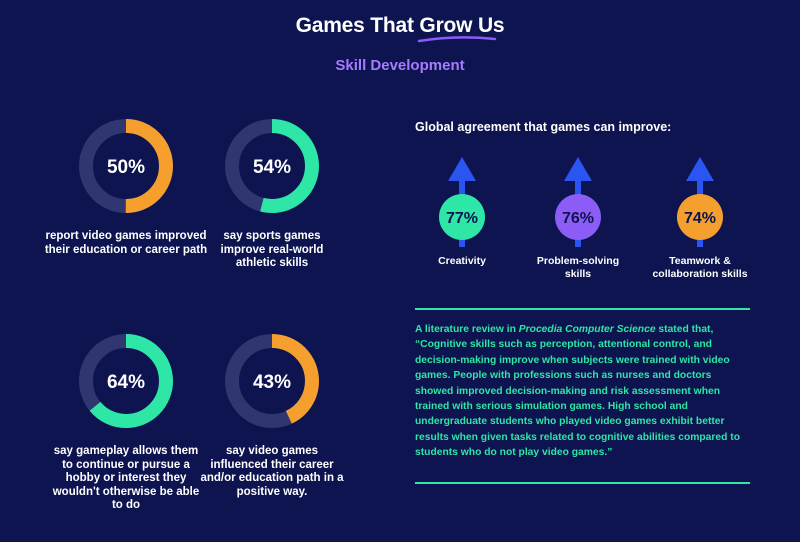 The width and height of the screenshot is (800, 542). I want to click on arrow-circle-icon: 74%, so click(700, 202).